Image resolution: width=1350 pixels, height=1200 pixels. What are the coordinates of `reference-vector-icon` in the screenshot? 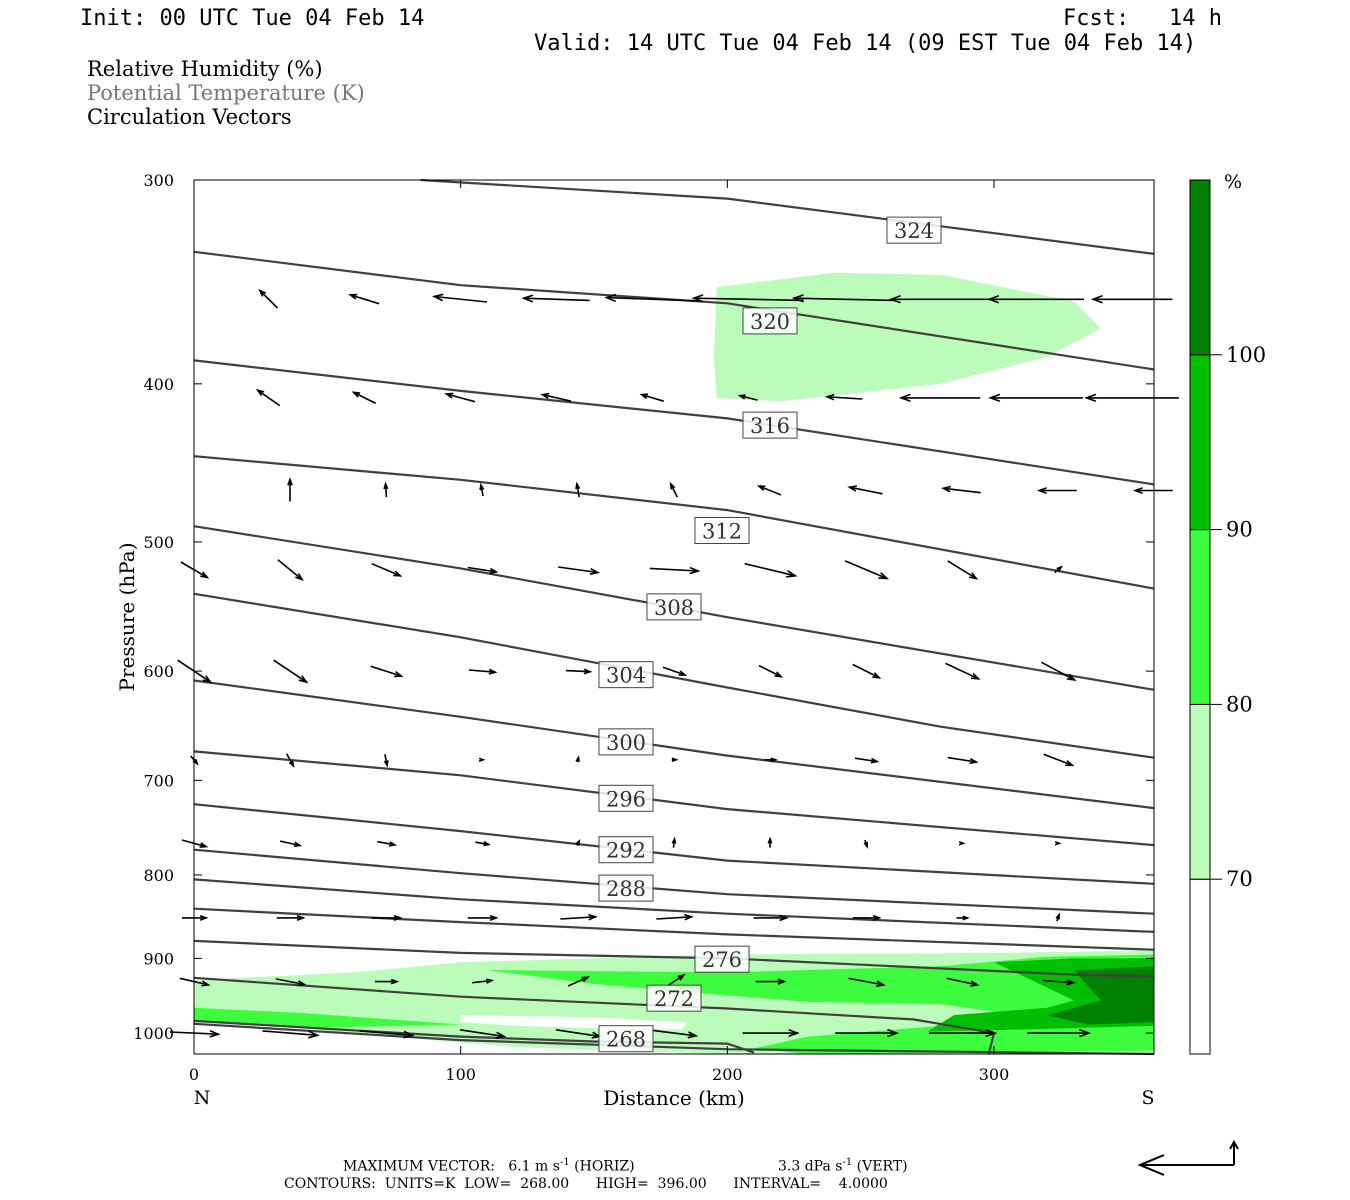 It's located at (1188, 1157).